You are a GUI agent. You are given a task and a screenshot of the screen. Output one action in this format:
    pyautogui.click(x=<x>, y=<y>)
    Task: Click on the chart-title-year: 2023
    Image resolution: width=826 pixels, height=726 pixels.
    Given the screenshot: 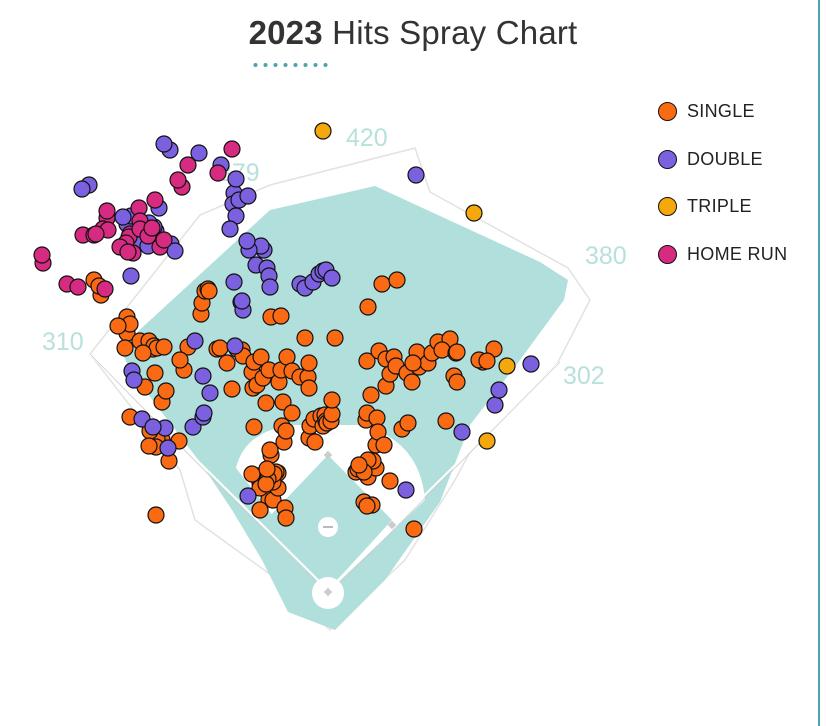 What is the action you would take?
    pyautogui.click(x=285, y=32)
    